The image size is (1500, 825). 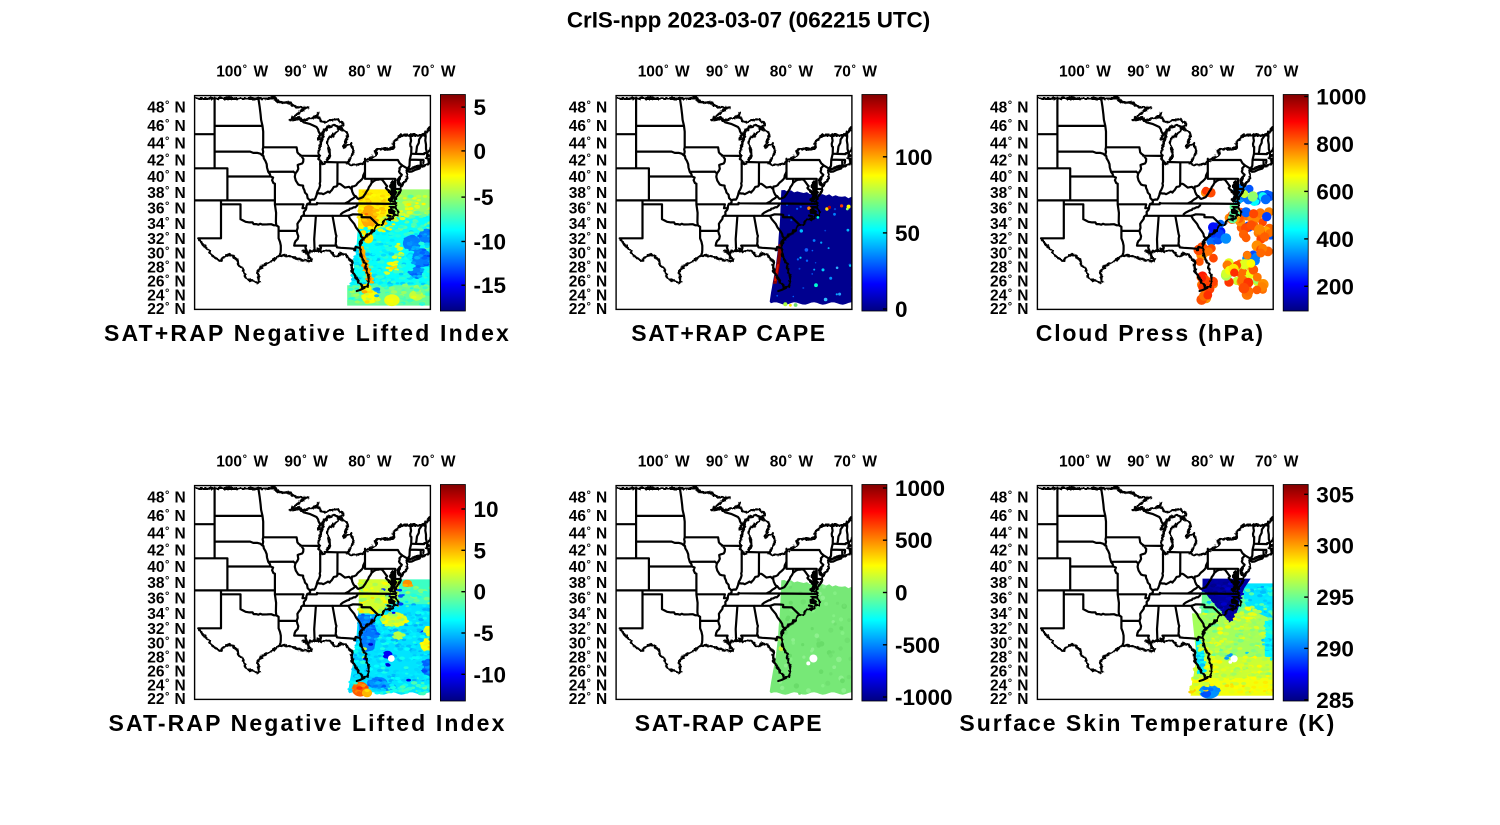 I want to click on svg-text: Cloud Press (hPa), so click(x=1150, y=333).